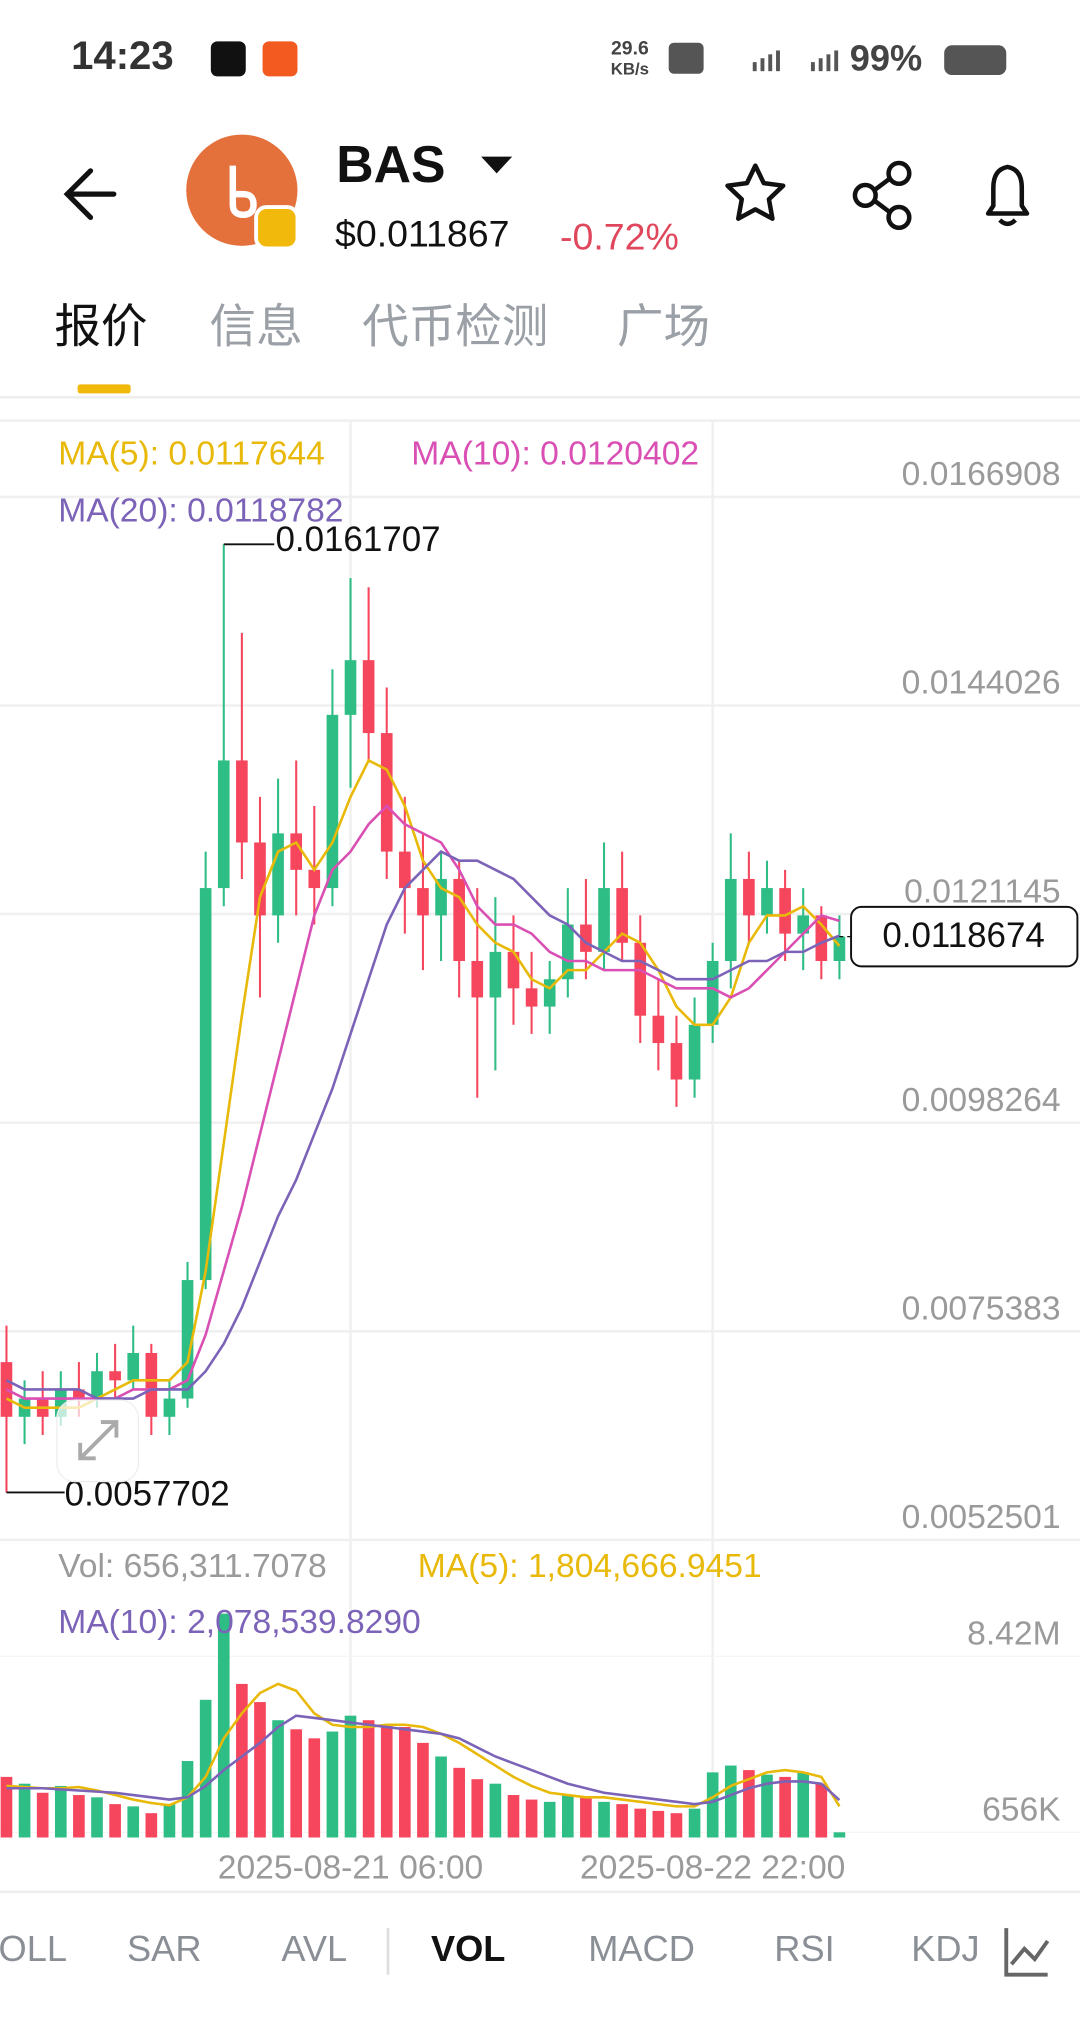  I want to click on back-button, so click(90, 194).